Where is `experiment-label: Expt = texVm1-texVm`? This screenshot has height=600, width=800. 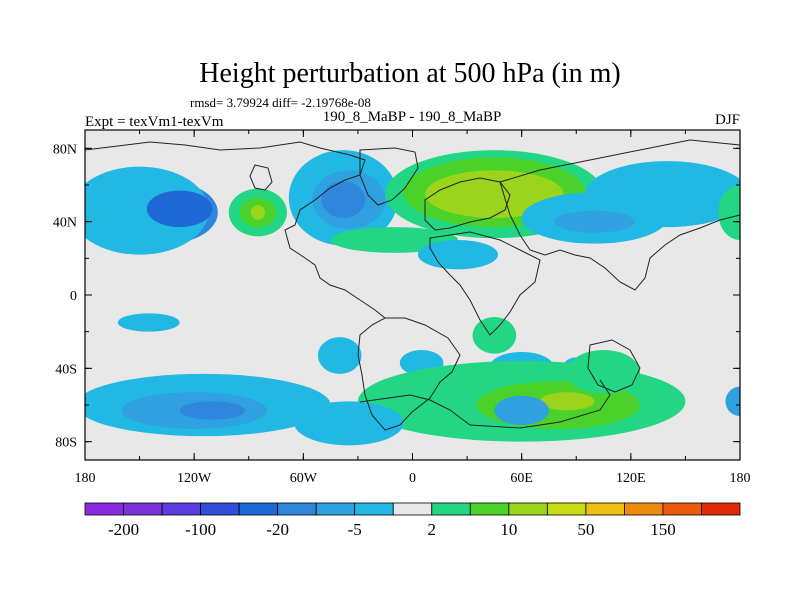 experiment-label: Expt = texVm1-texVm is located at coordinates (154, 122).